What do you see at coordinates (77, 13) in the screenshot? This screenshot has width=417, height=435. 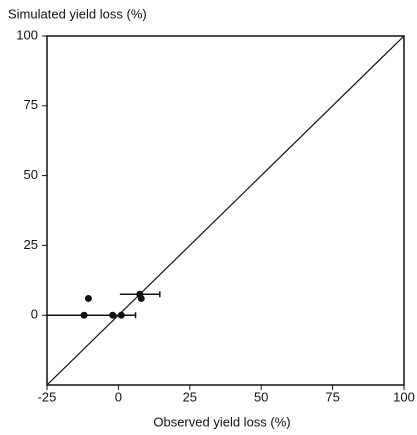 I see `y-axis-label: Simulated yield loss (%)` at bounding box center [77, 13].